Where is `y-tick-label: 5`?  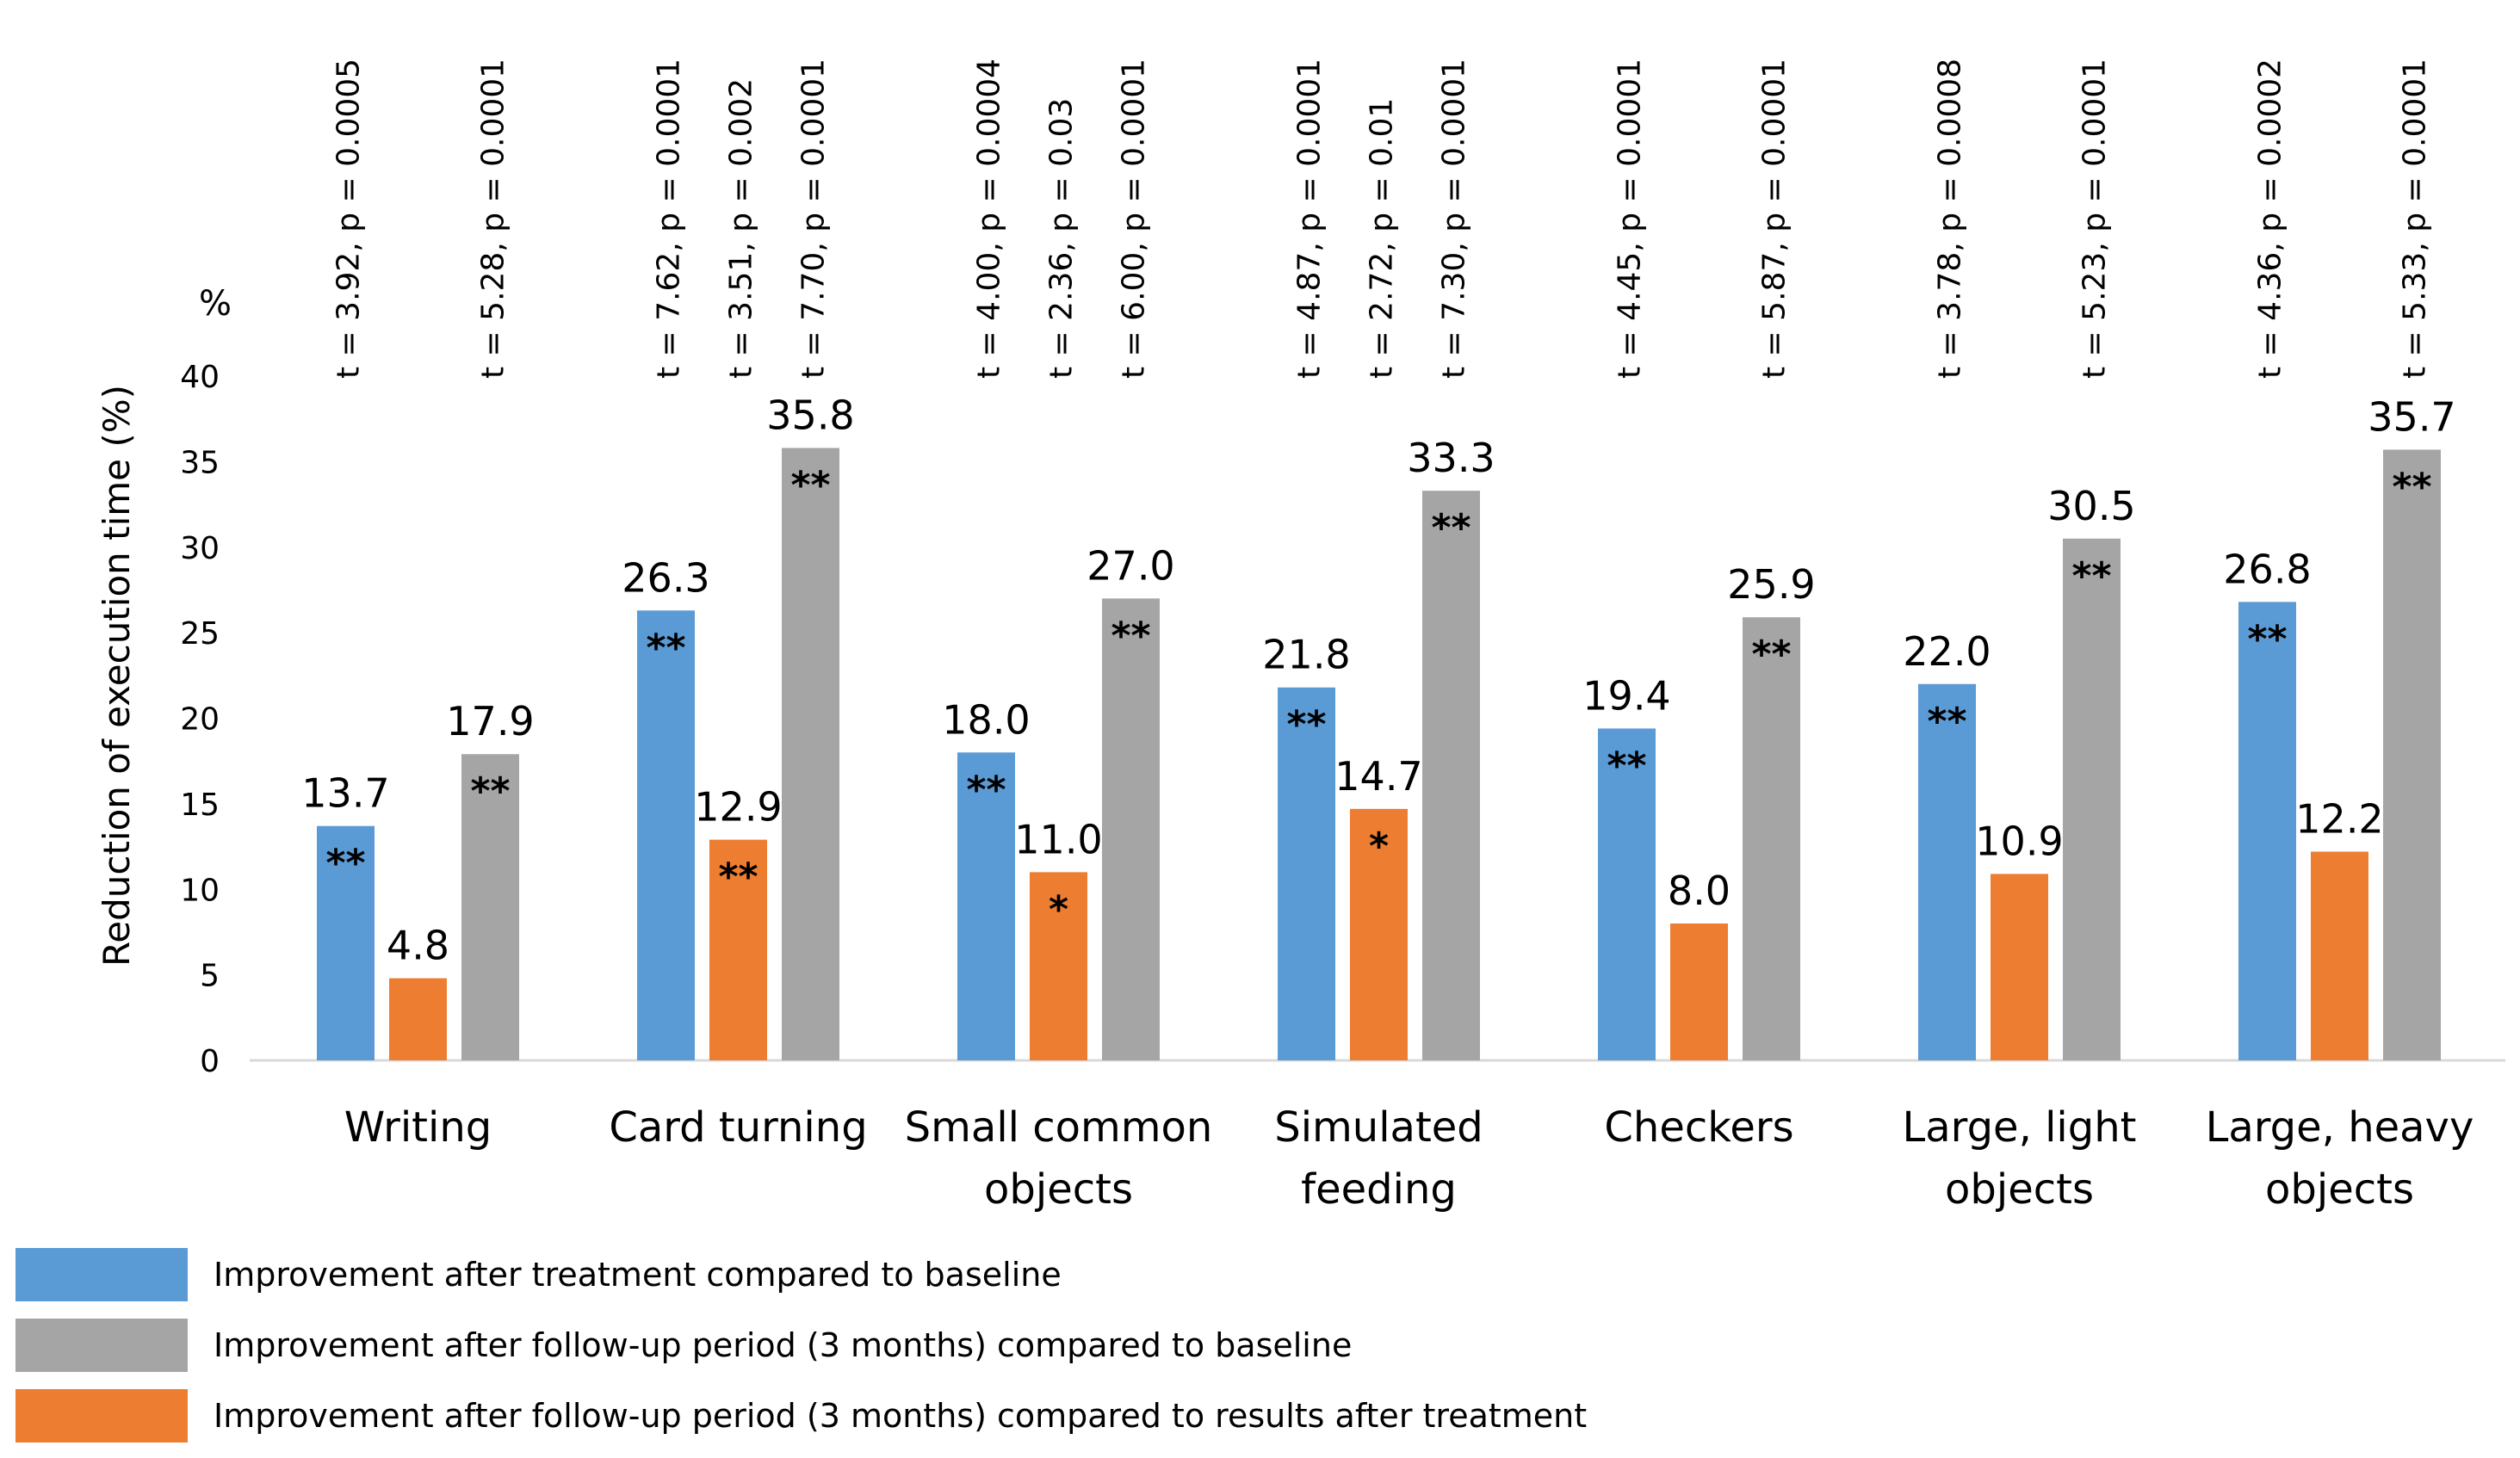 y-tick-label: 5 is located at coordinates (210, 976).